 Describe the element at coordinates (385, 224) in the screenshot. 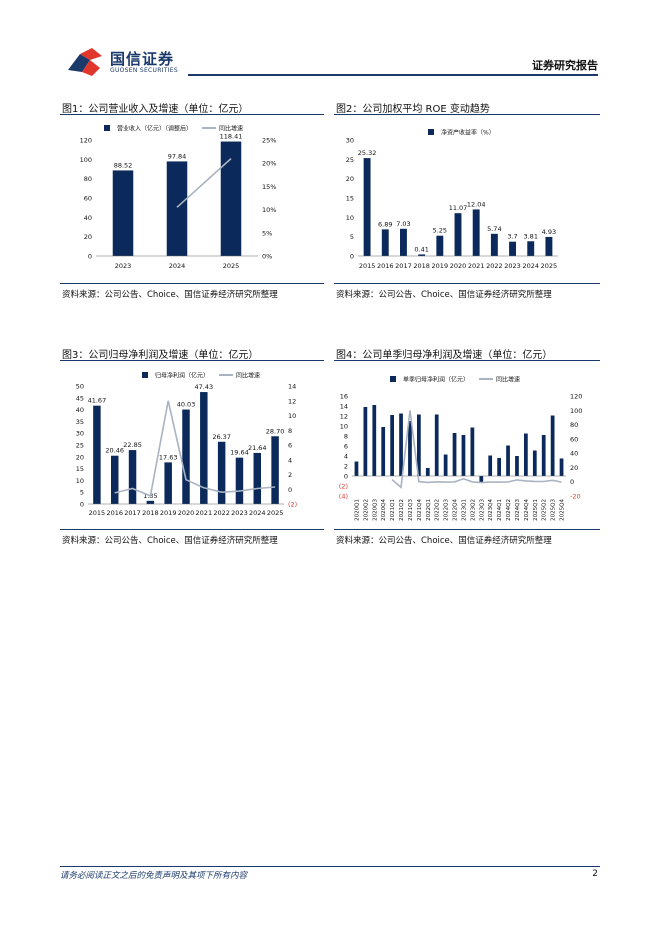

I see `data-label-2016: 6.89` at that location.